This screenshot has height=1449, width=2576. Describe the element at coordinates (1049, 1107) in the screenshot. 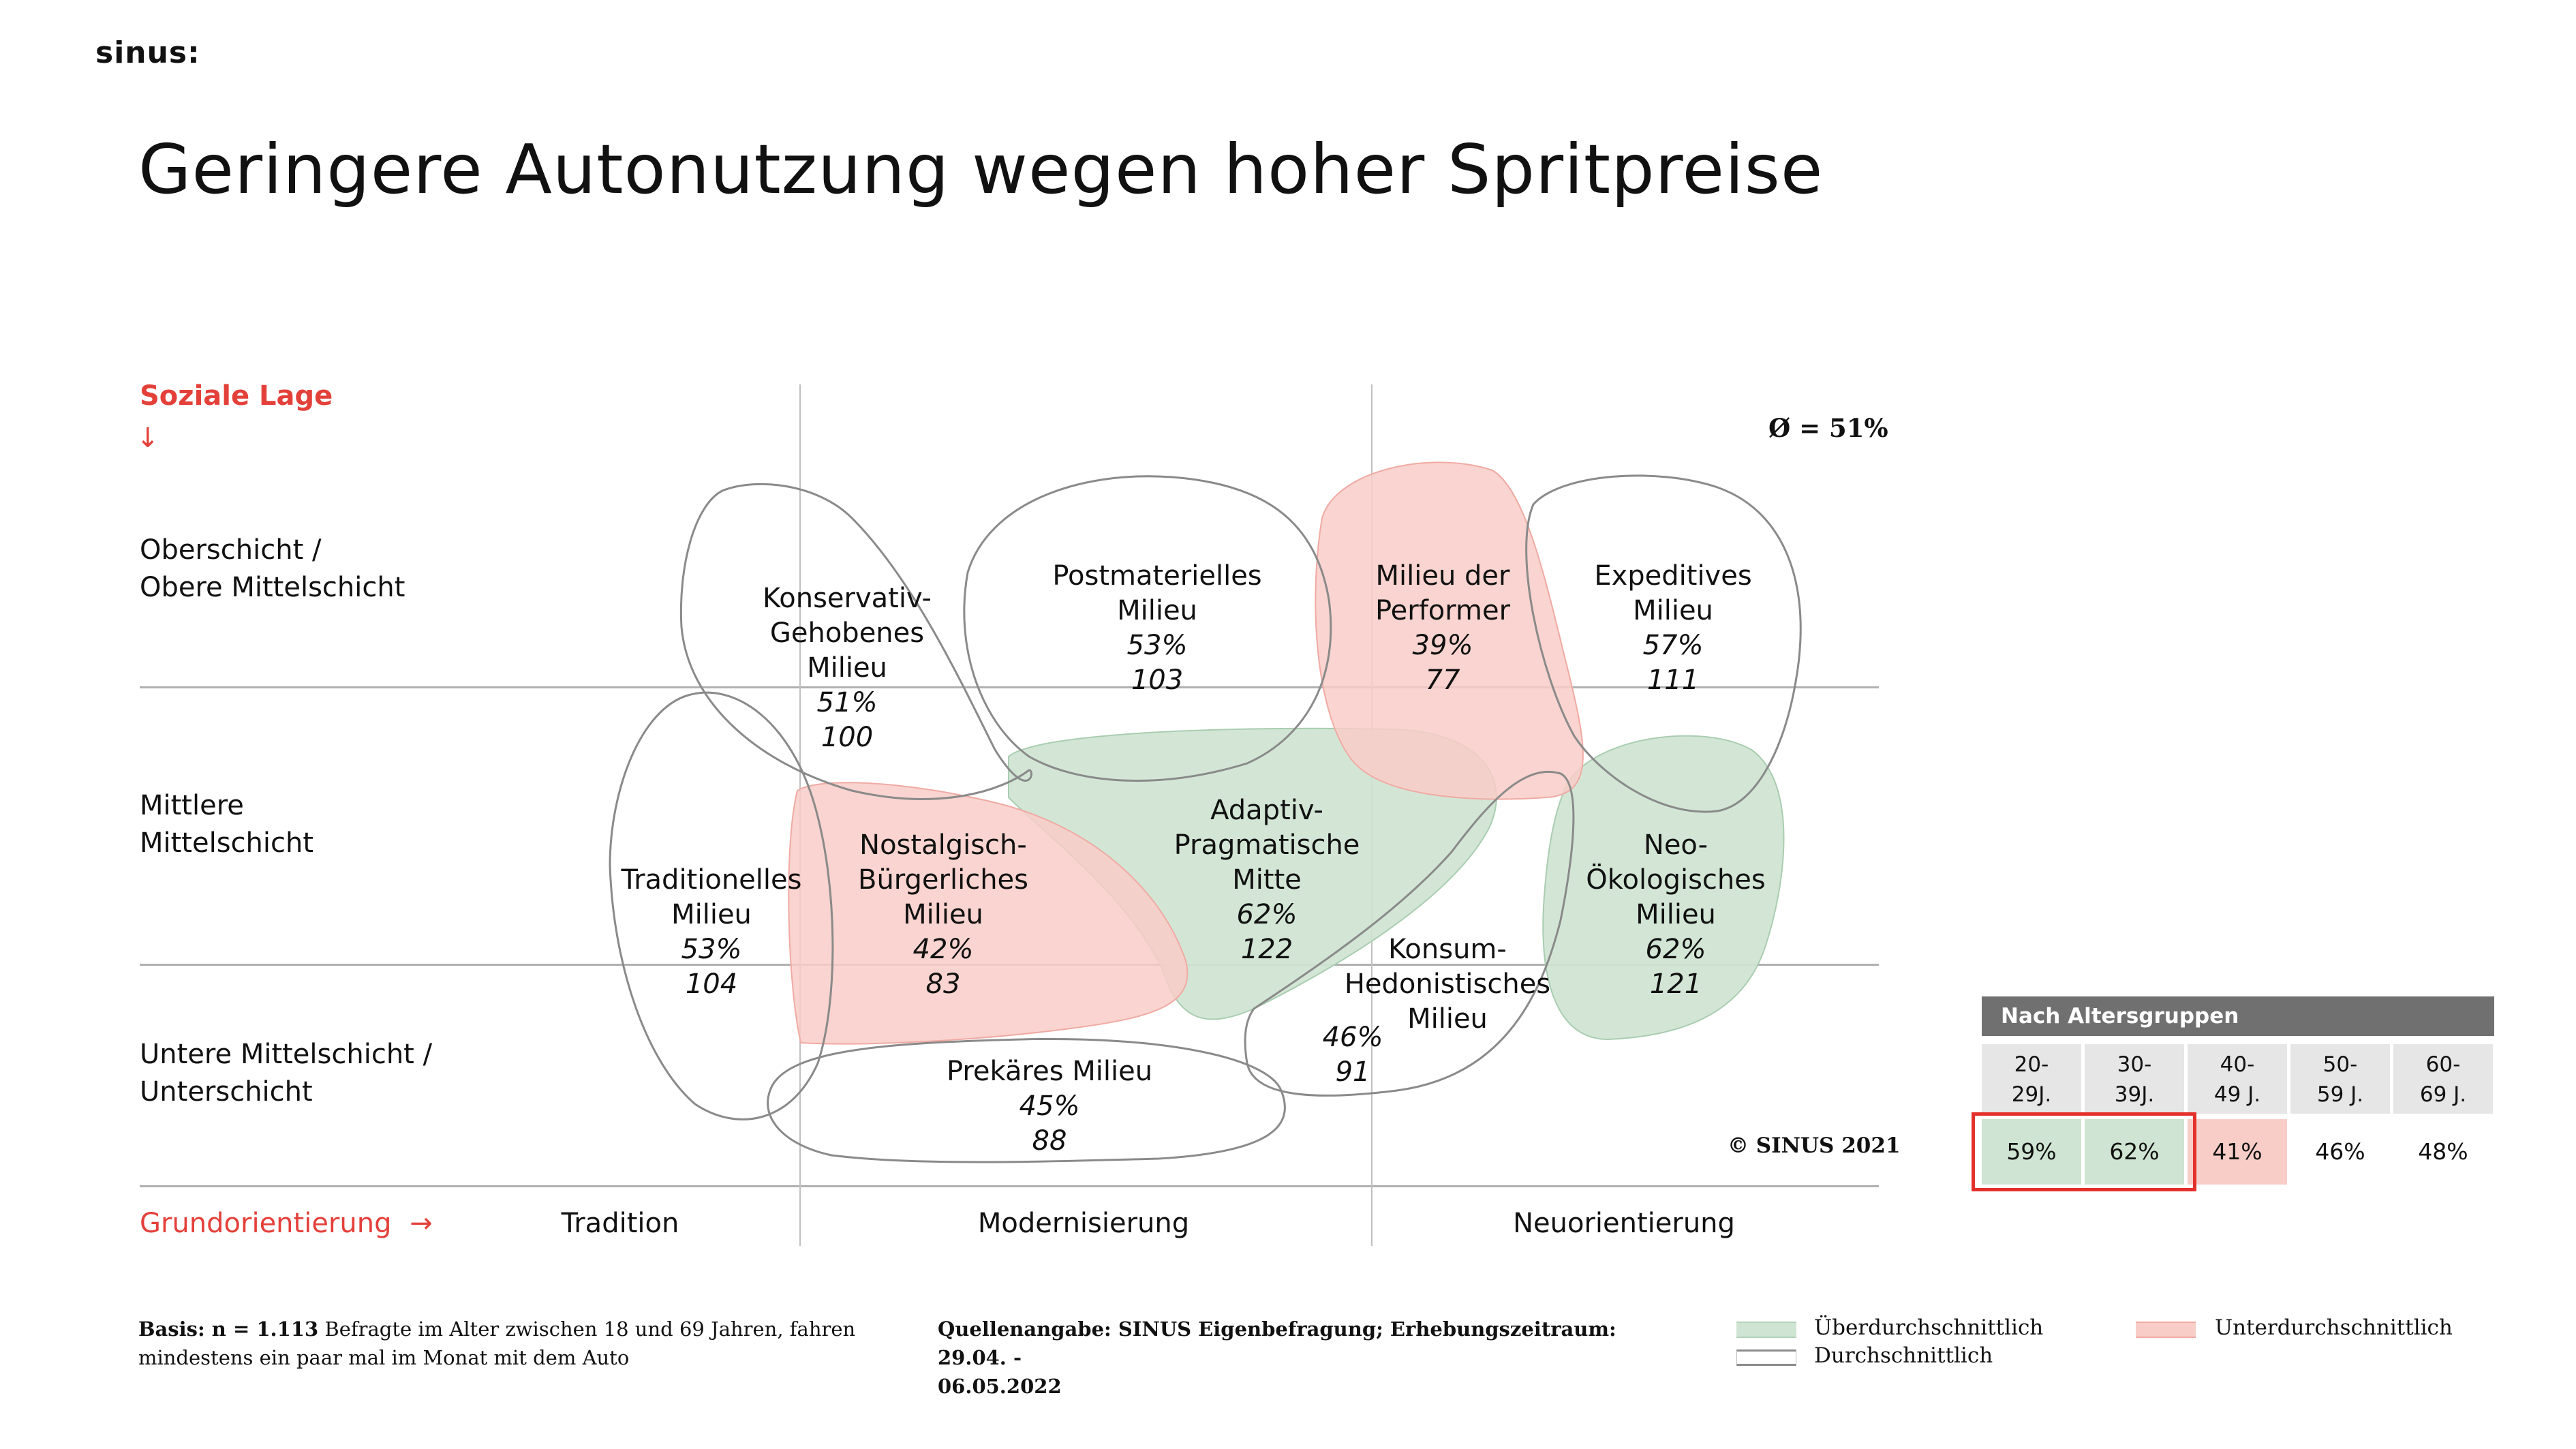

I see `milieu-prekaeres: Prekäres Milieu 45% 88` at that location.